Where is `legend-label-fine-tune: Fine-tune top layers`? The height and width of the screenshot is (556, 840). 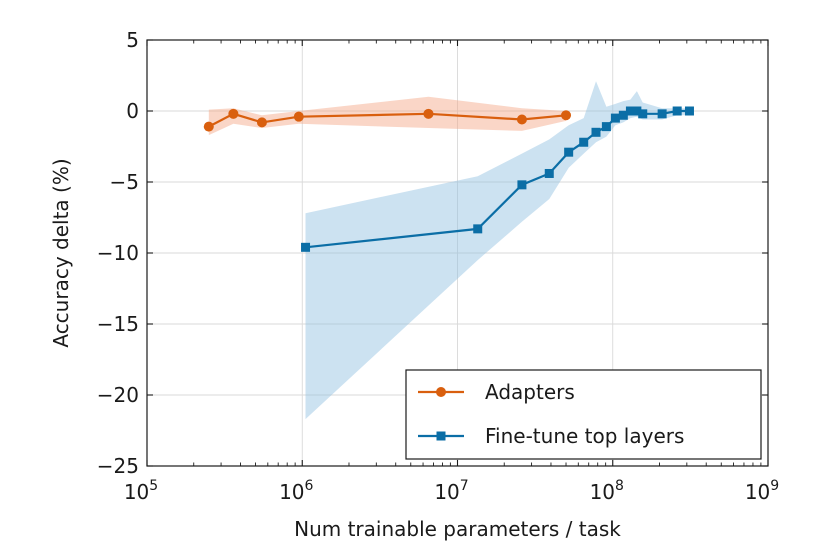 legend-label-fine-tune: Fine-tune top layers is located at coordinates (584, 436).